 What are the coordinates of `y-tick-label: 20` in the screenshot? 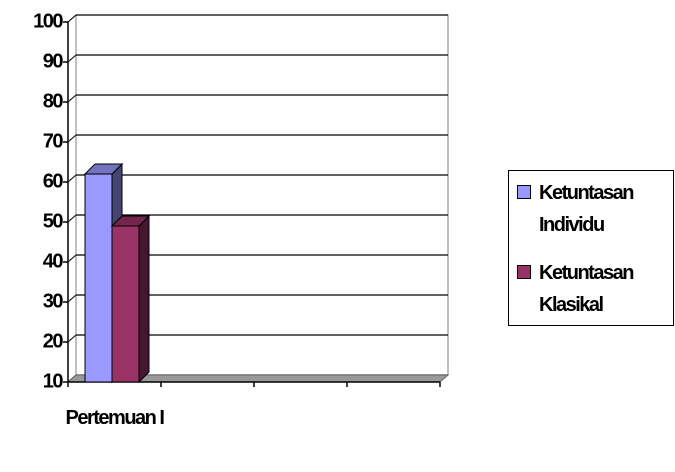 It's located at (53, 341).